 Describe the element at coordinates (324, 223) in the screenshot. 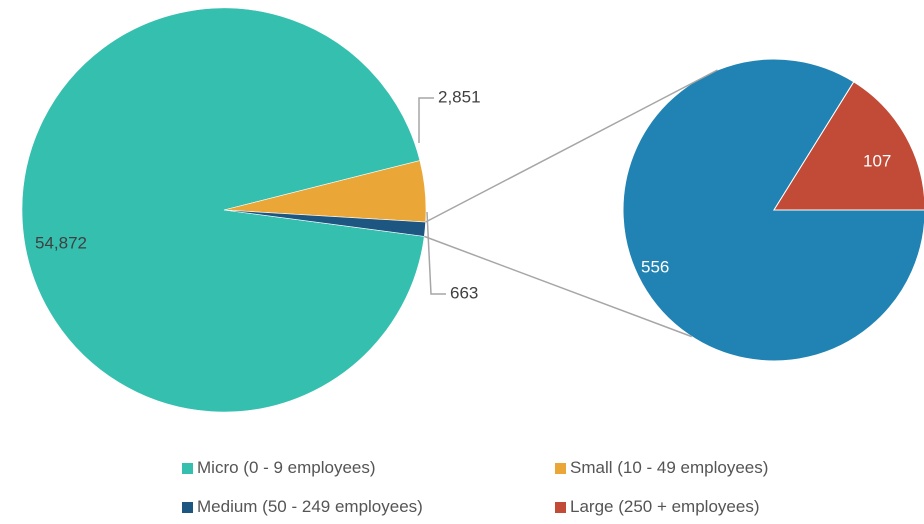

I see `slice-medium-large` at that location.